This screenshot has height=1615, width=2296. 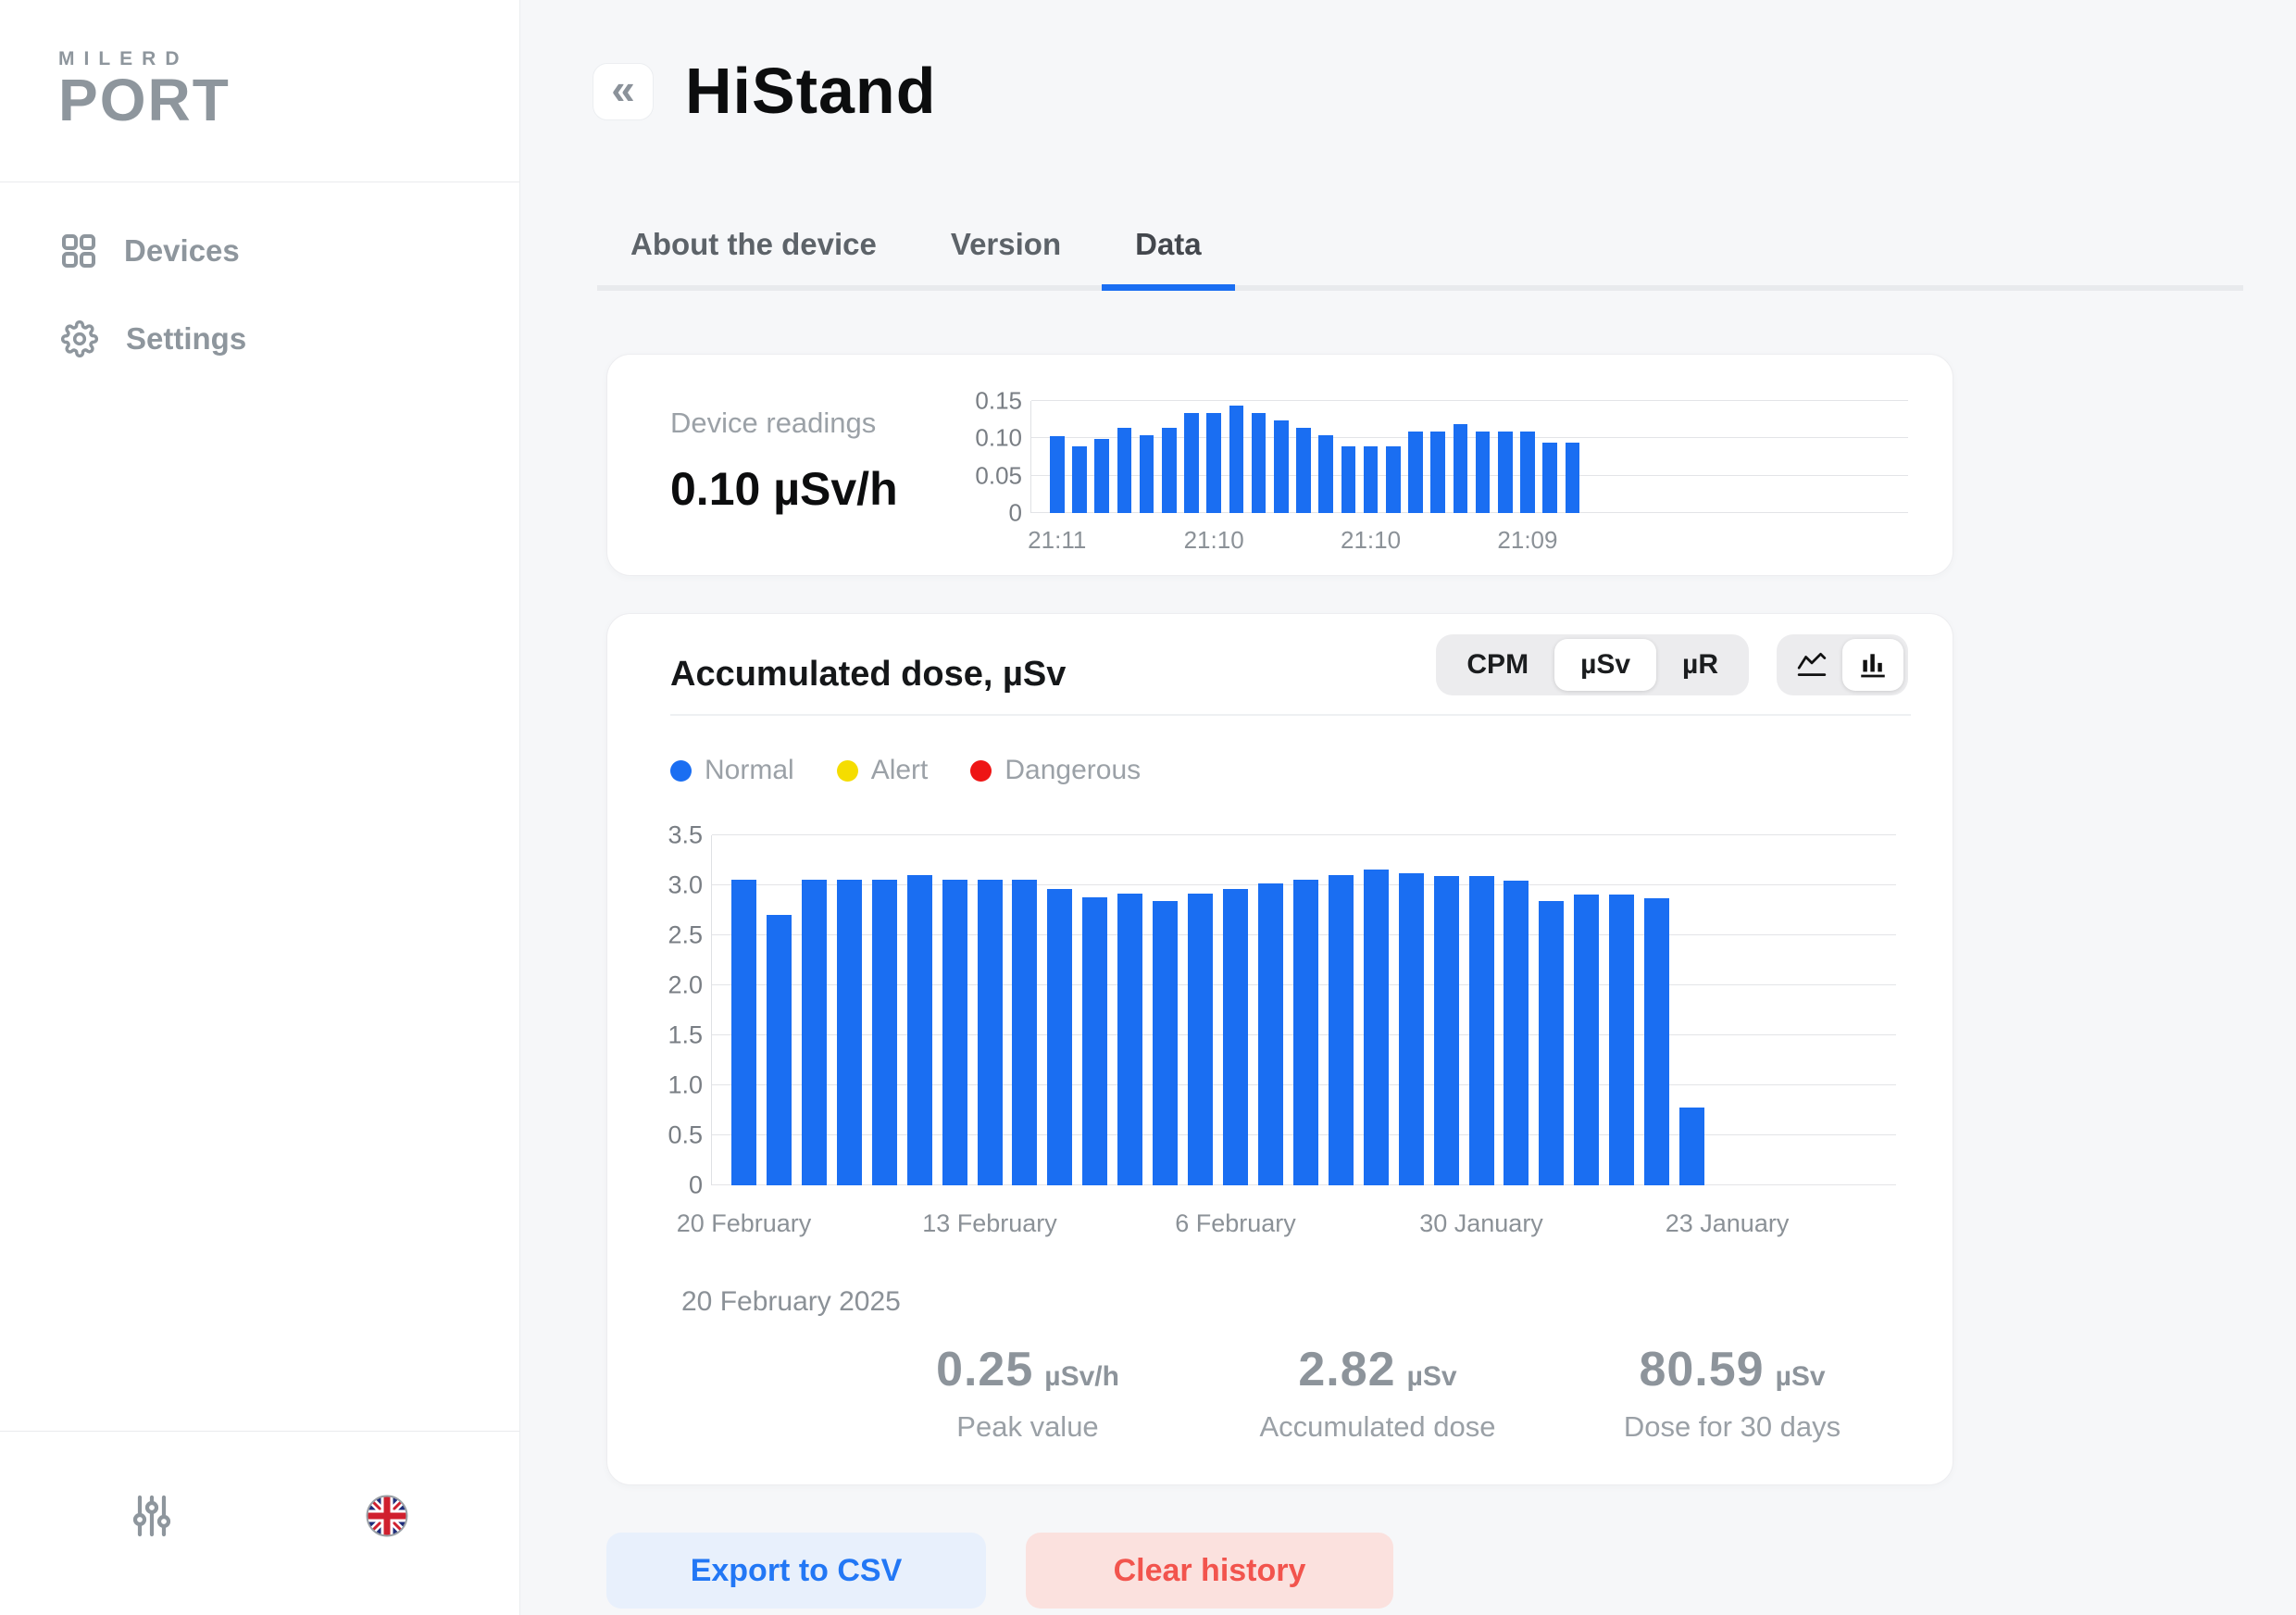 I want to click on sidebar-item-label: Devices, so click(x=182, y=250).